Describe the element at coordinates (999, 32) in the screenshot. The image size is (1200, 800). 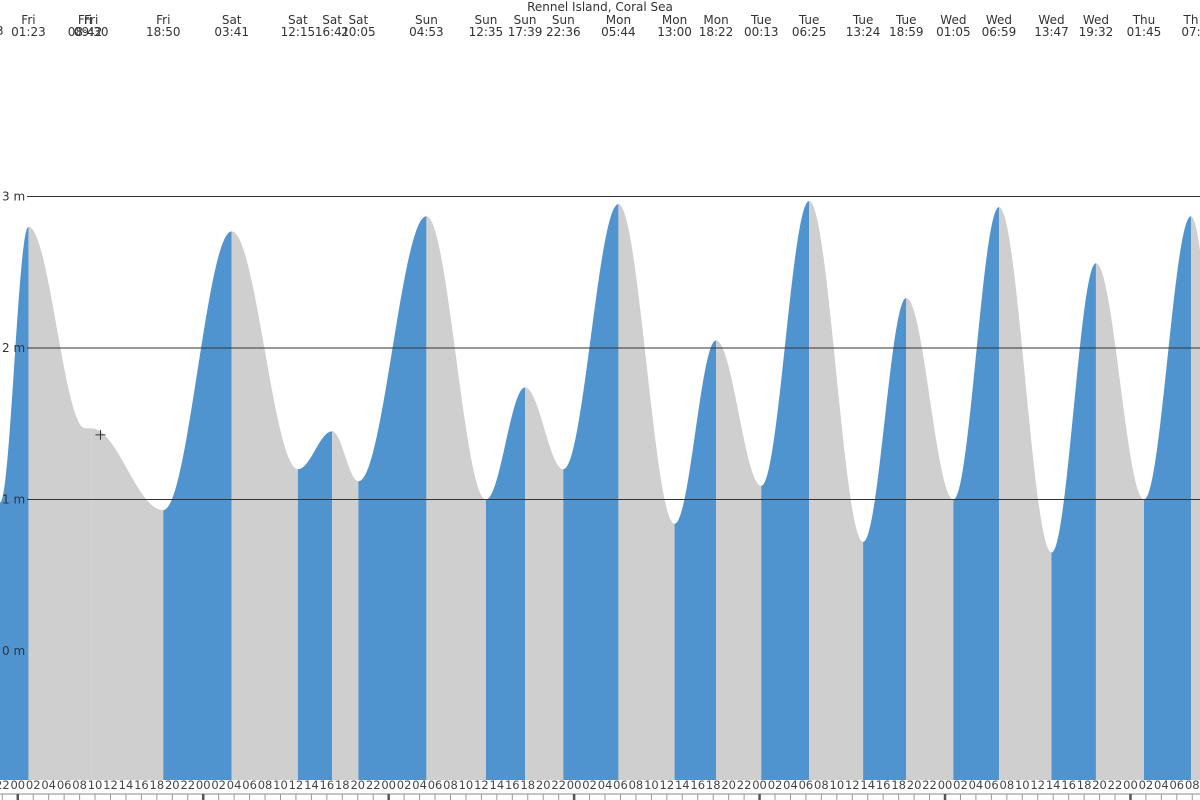
I see `extreme-time-label: 06:59` at that location.